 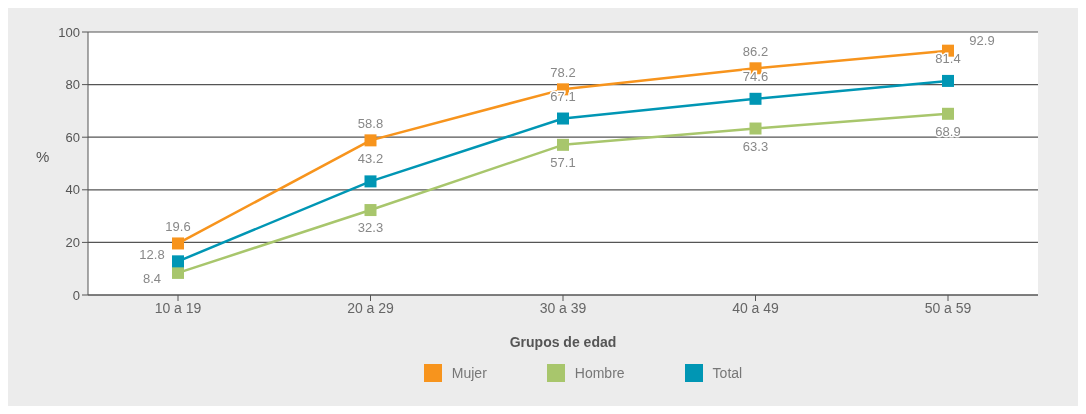 What do you see at coordinates (982, 40) in the screenshot?
I see `data-label: 92.9` at bounding box center [982, 40].